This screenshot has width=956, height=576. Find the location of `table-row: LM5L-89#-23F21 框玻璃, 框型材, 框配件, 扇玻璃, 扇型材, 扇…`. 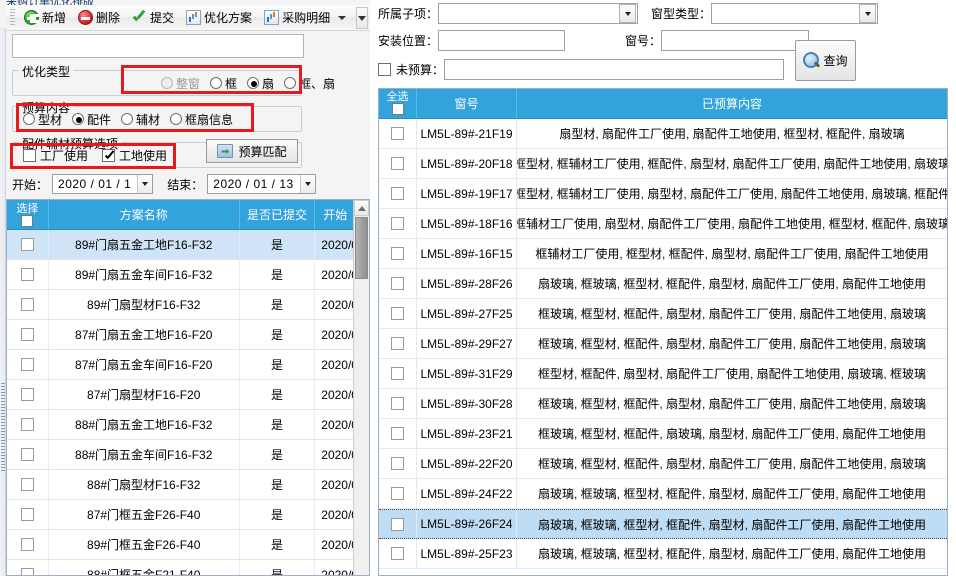

table-row: LM5L-89#-23F21 框玻璃, 框型材, 框配件, 扇玻璃, 扇型材, 扇… is located at coordinates (663, 434).